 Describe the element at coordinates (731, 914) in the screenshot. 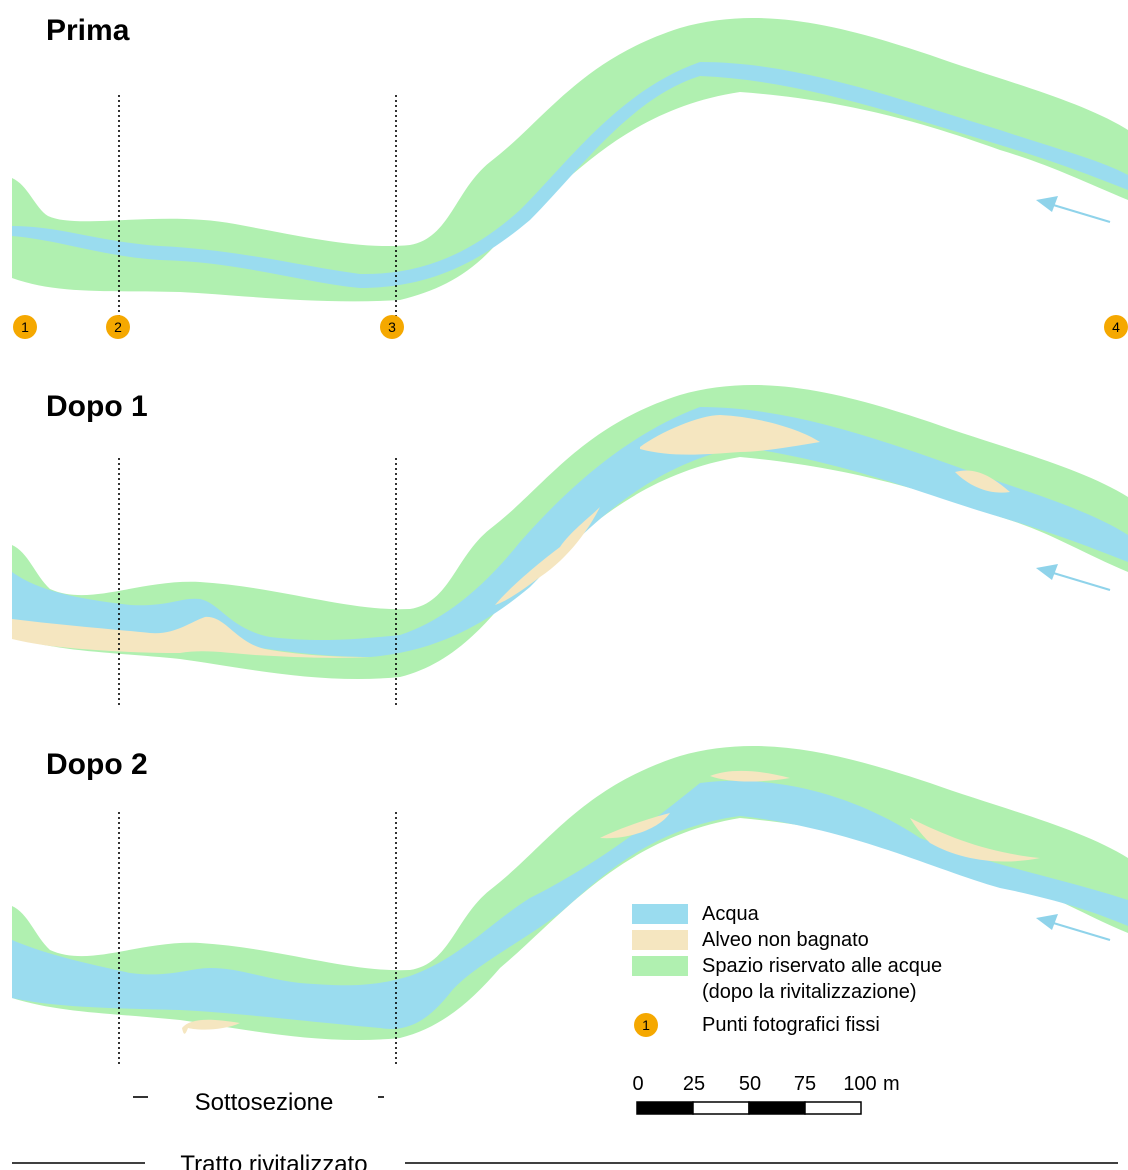

I see `legend-label-water: Acqua` at that location.